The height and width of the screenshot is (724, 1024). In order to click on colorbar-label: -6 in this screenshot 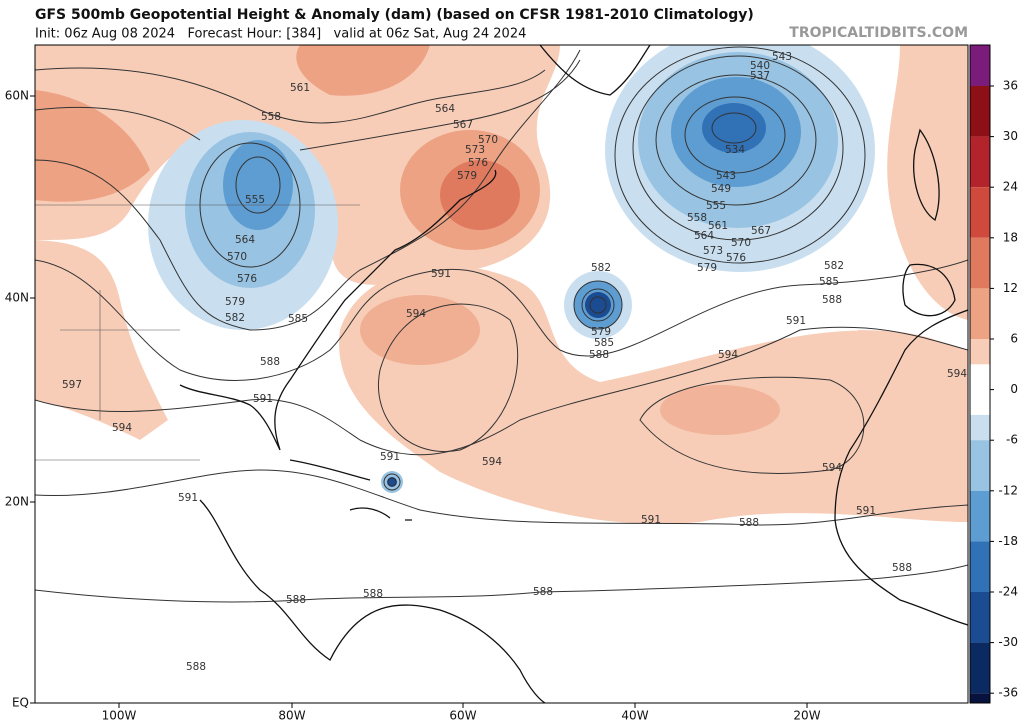, I will do `click(1012, 440)`.